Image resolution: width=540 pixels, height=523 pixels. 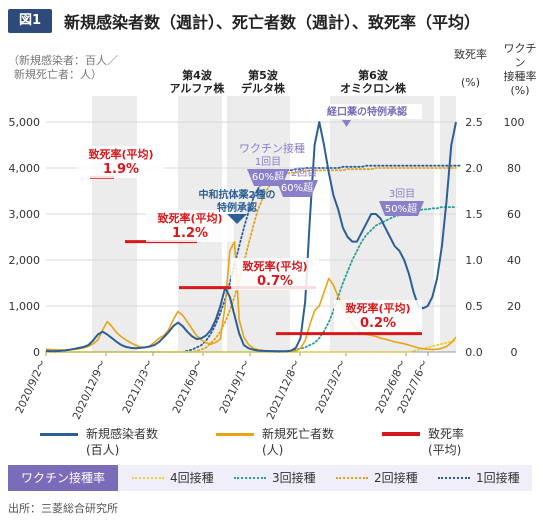 What do you see at coordinates (445, 450) in the screenshot?
I see `legend-fatality-unit: (平均)` at bounding box center [445, 450].